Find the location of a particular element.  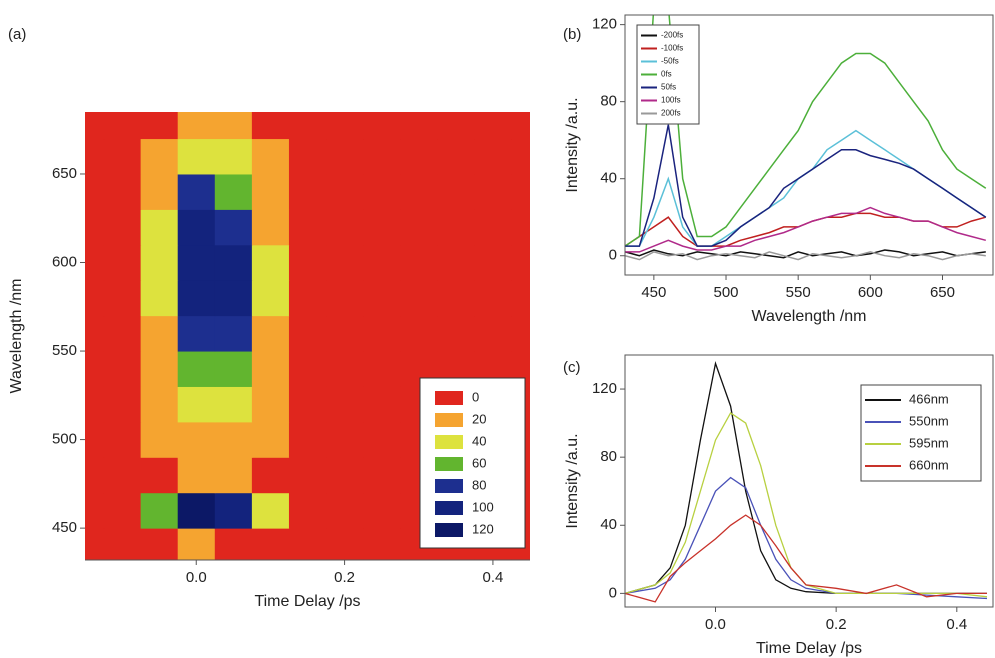

x-tick-label: 500 is located at coordinates (726, 292).